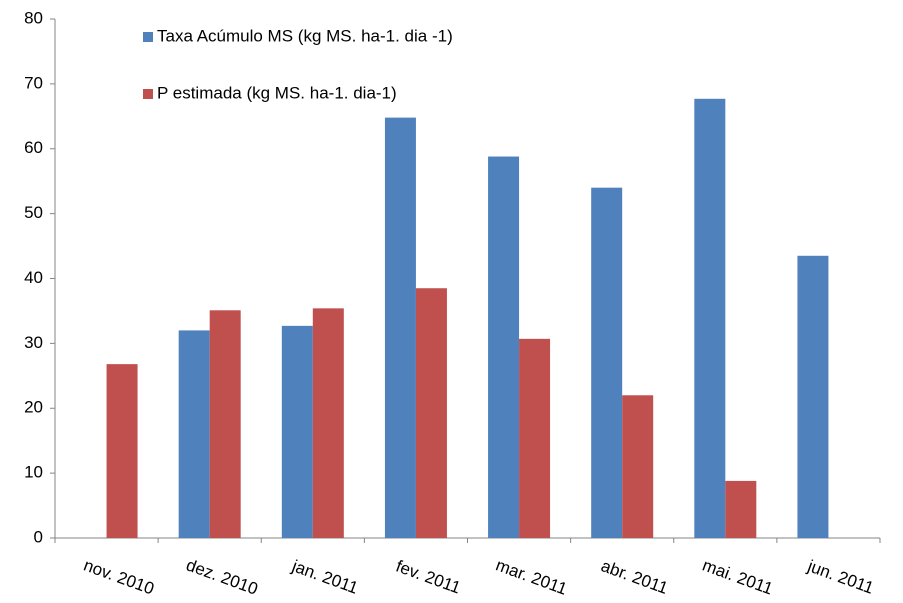 The width and height of the screenshot is (903, 603). Describe the element at coordinates (33, 82) in the screenshot. I see `y-tick-label: 70` at that location.